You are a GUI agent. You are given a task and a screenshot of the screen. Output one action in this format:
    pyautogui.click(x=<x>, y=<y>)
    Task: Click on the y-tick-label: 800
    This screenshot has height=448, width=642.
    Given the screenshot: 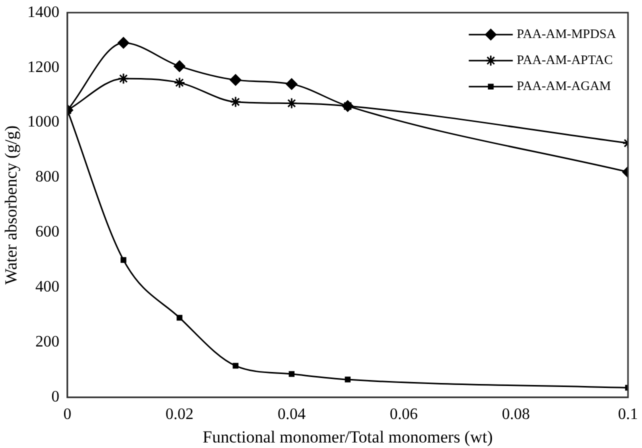 What is the action you would take?
    pyautogui.click(x=47, y=177)
    